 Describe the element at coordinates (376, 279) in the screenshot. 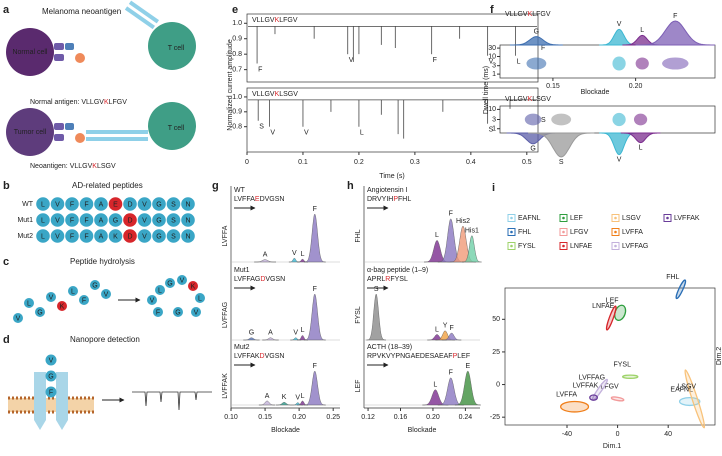

I see `sequence-part: APRL` at that location.